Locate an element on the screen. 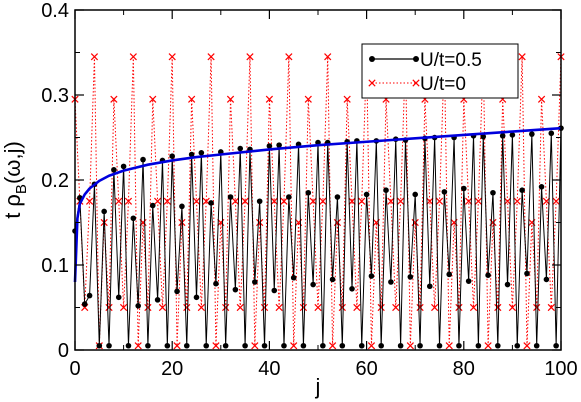  x-tick-label: 0 is located at coordinates (74, 369).